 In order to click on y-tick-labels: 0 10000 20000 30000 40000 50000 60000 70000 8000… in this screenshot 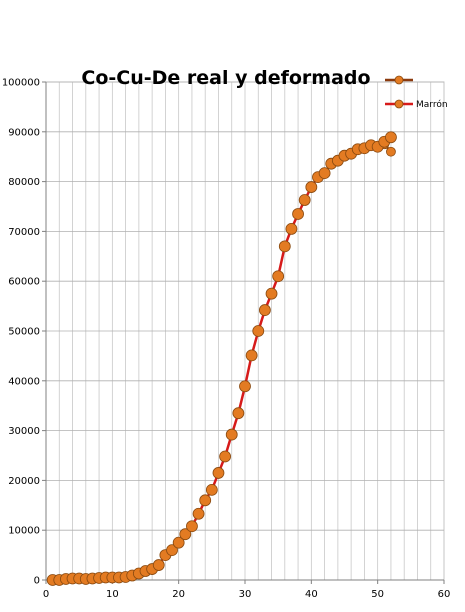, I will do `click(24, 332)`.